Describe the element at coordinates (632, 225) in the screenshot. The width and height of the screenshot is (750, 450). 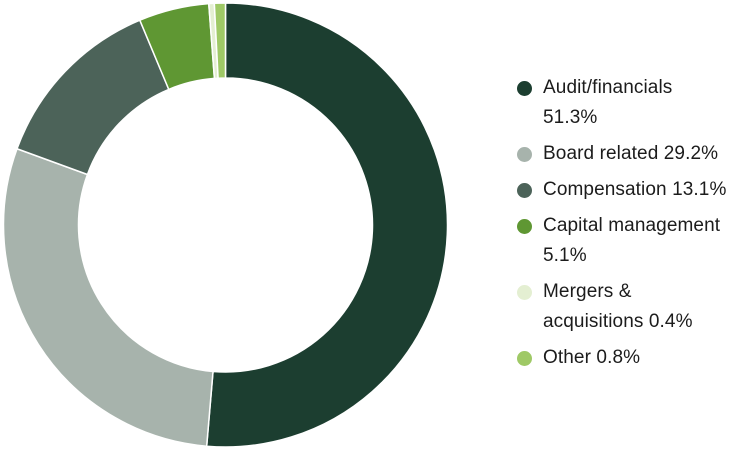
I see `legend-label-line: Capital management` at that location.